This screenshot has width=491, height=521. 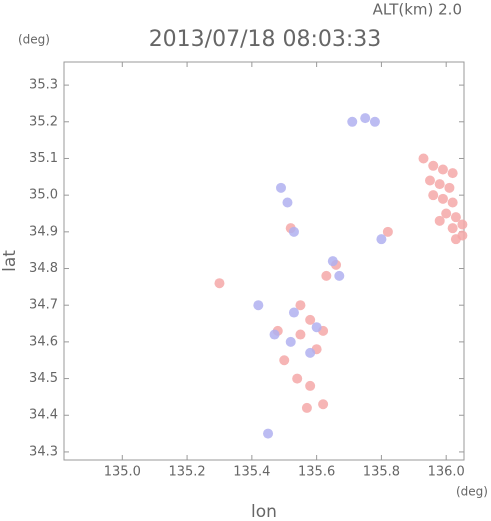 I want to click on y-tick-label: 34.5, so click(x=43, y=378).